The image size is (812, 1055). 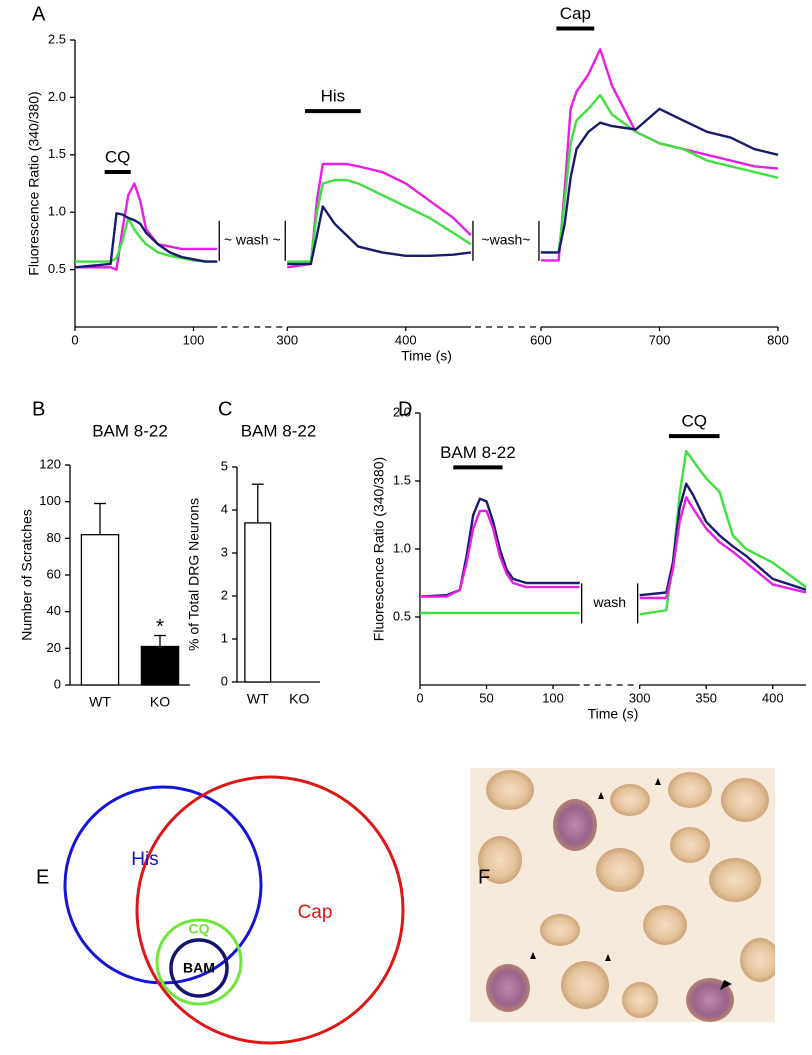 What do you see at coordinates (194, 574) in the screenshot?
I see `y-axis-label: % of Total DRG Neurons` at bounding box center [194, 574].